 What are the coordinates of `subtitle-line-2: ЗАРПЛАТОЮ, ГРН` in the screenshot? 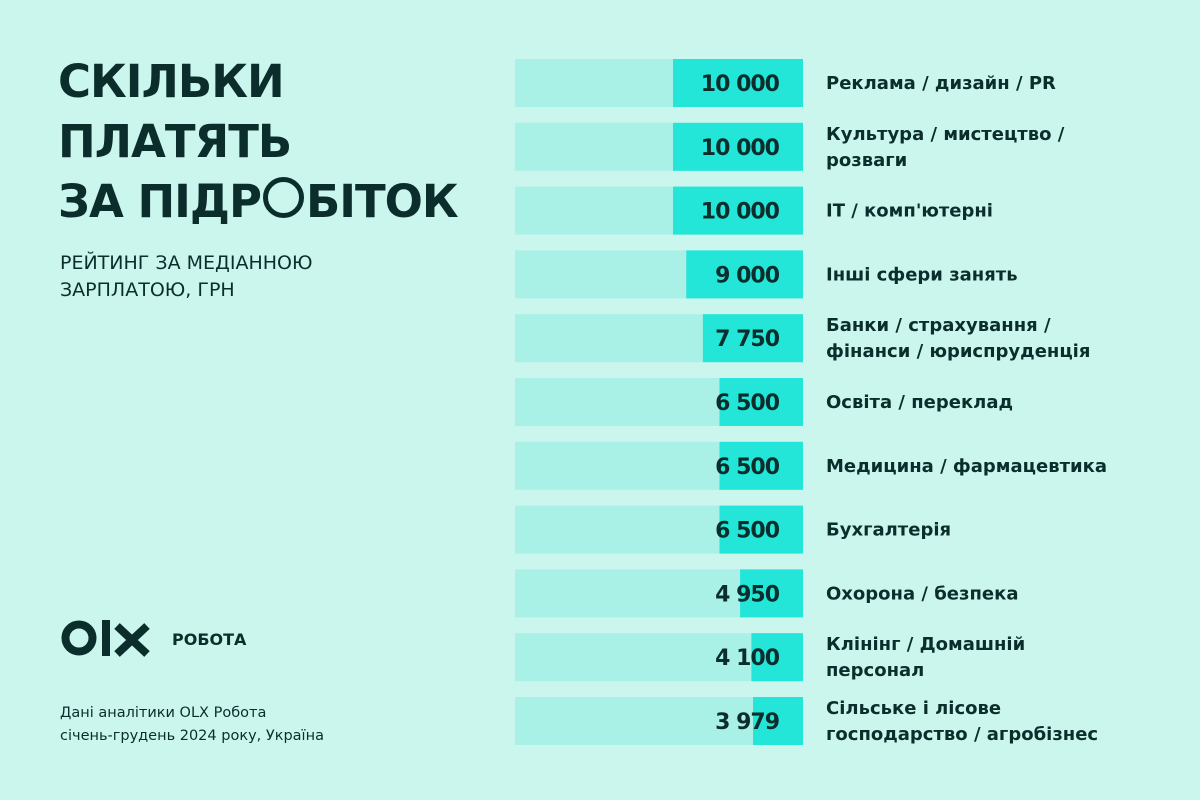 It's located at (147, 290).